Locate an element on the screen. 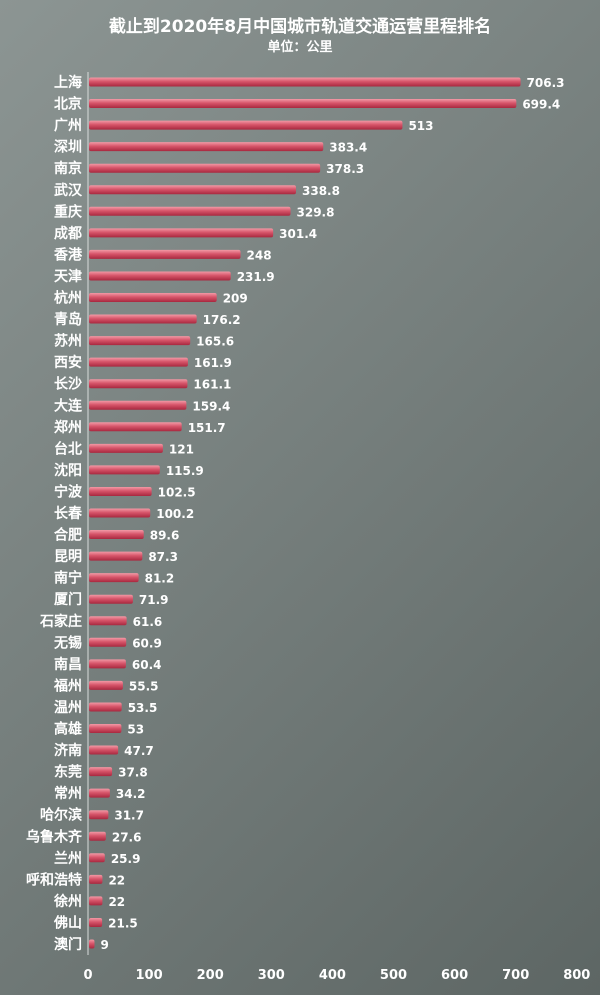  data-label: 100.2 is located at coordinates (175, 514).